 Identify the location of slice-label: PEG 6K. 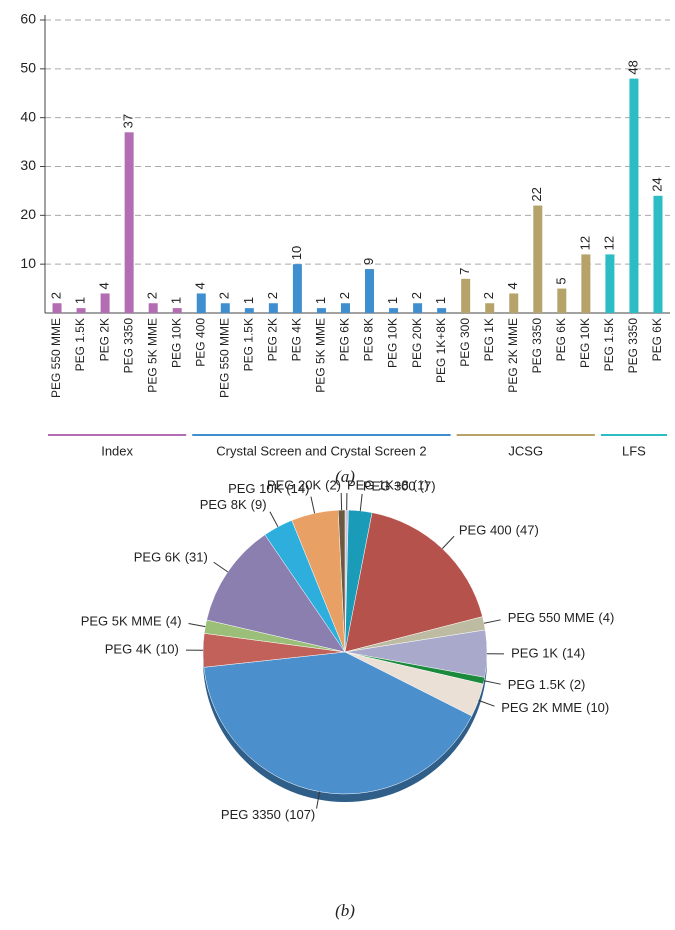
(157, 557).